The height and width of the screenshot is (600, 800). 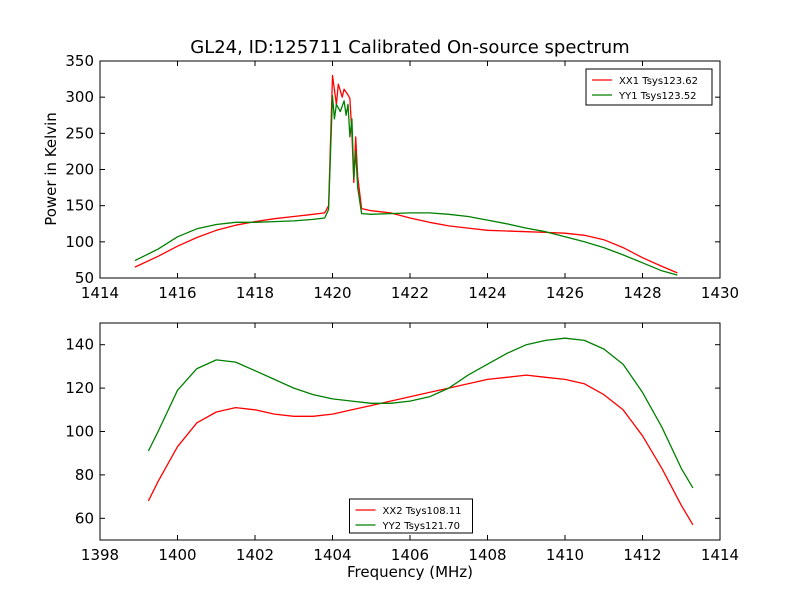 I want to click on x-tick-label: 1430, so click(x=720, y=293).